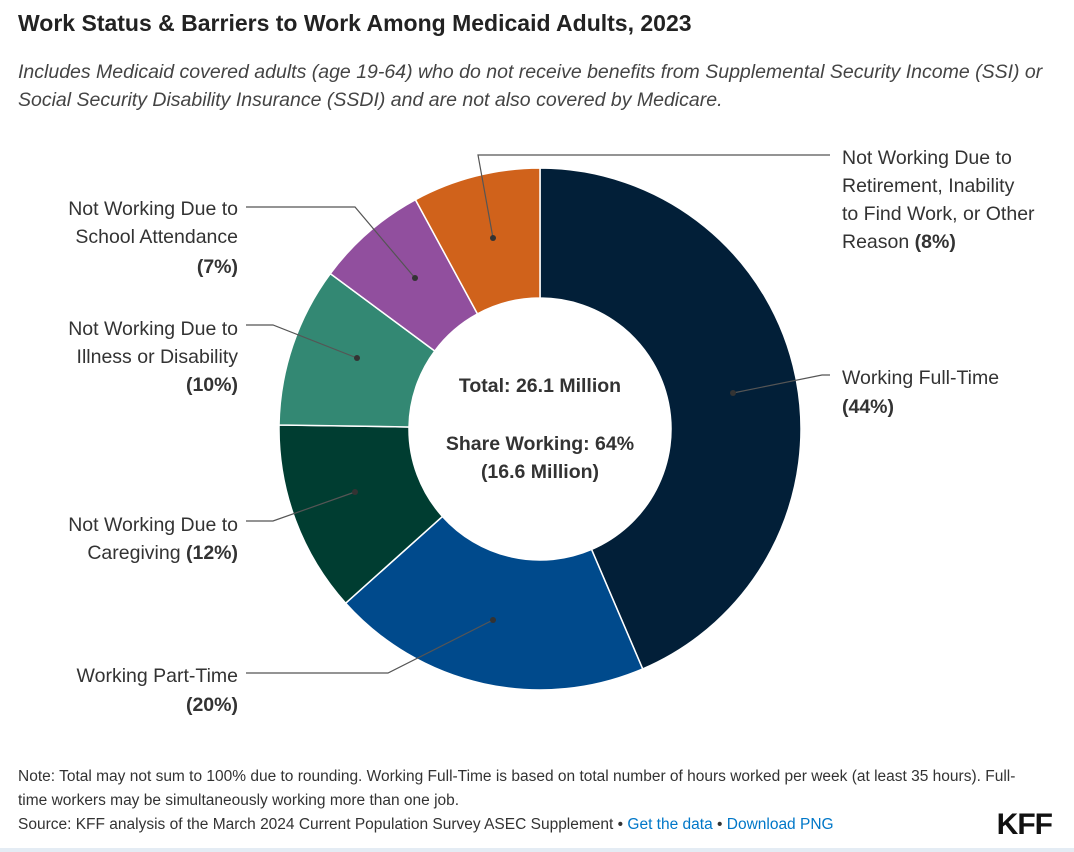  Describe the element at coordinates (670, 824) in the screenshot. I see `get-data-link: Get the data` at that location.